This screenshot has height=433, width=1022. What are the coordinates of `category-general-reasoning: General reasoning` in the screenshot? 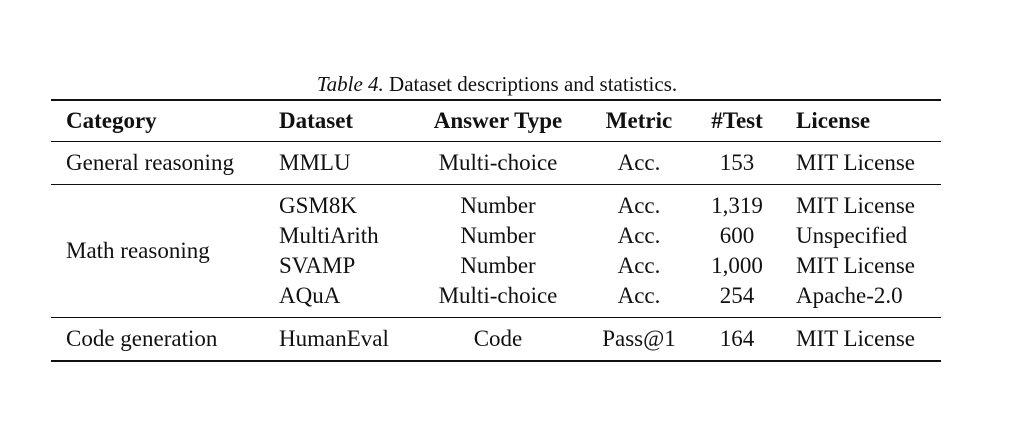 It's located at (150, 162).